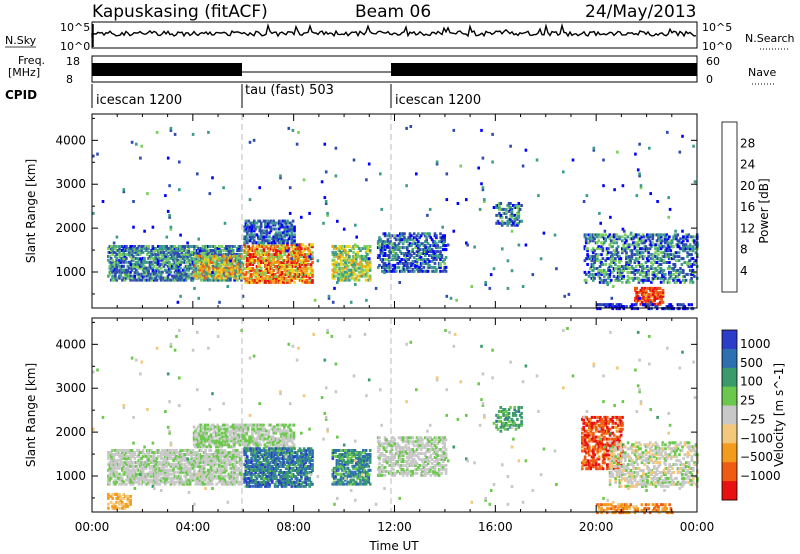  What do you see at coordinates (70, 184) in the screenshot?
I see `y-tick-label: 3000` at bounding box center [70, 184].